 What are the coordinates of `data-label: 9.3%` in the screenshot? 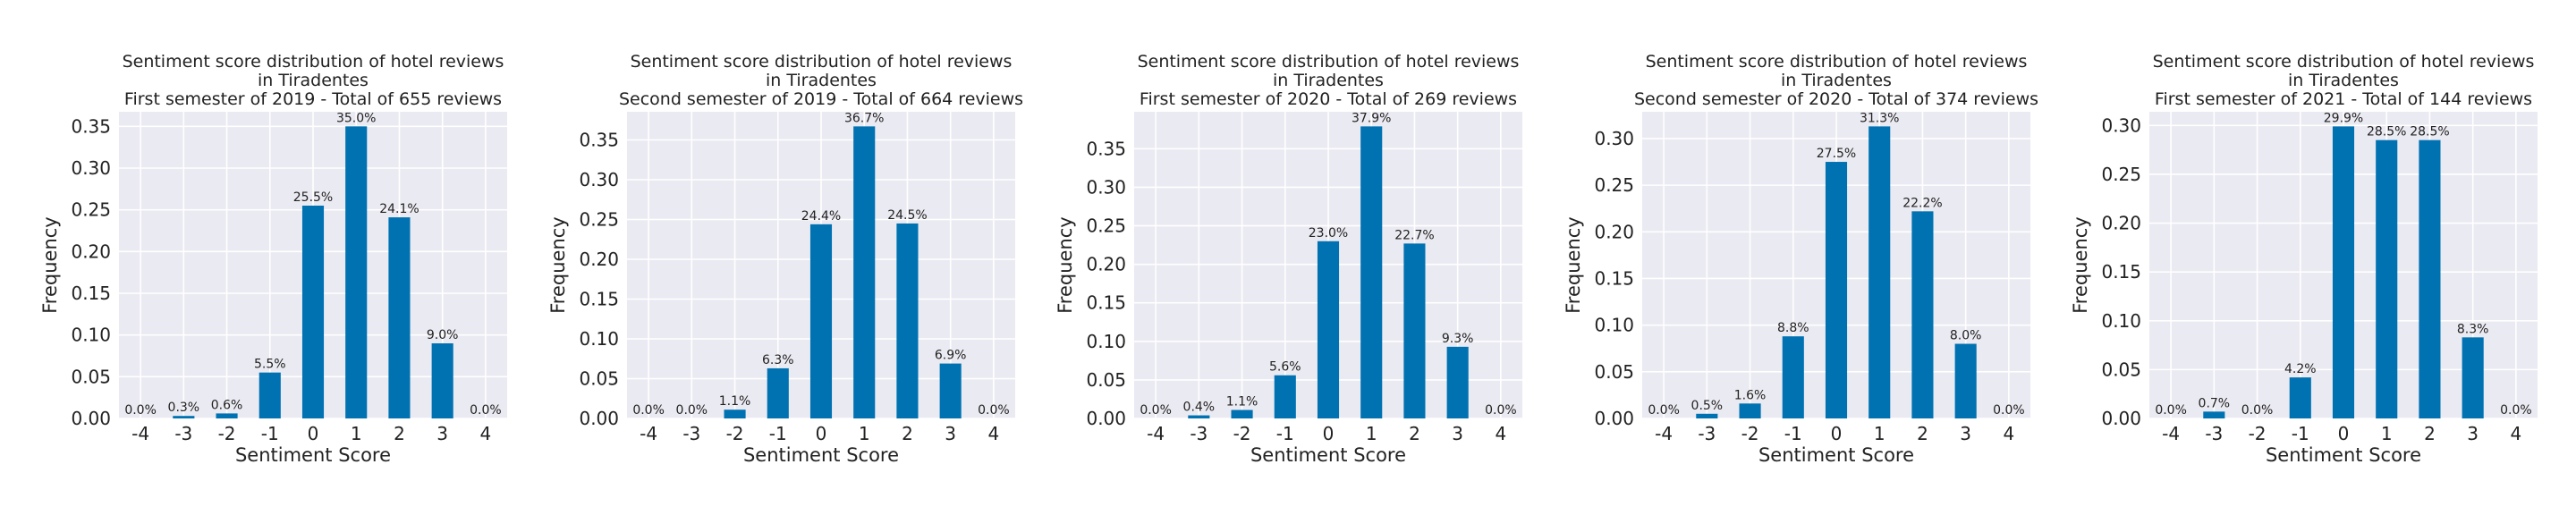 It's located at (1458, 339).